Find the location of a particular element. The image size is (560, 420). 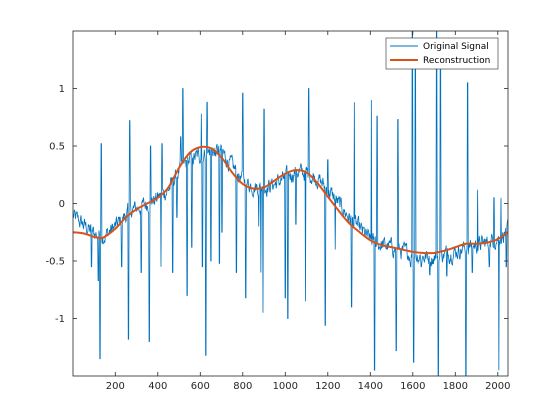

x-tick-label: 1000 is located at coordinates (285, 386).